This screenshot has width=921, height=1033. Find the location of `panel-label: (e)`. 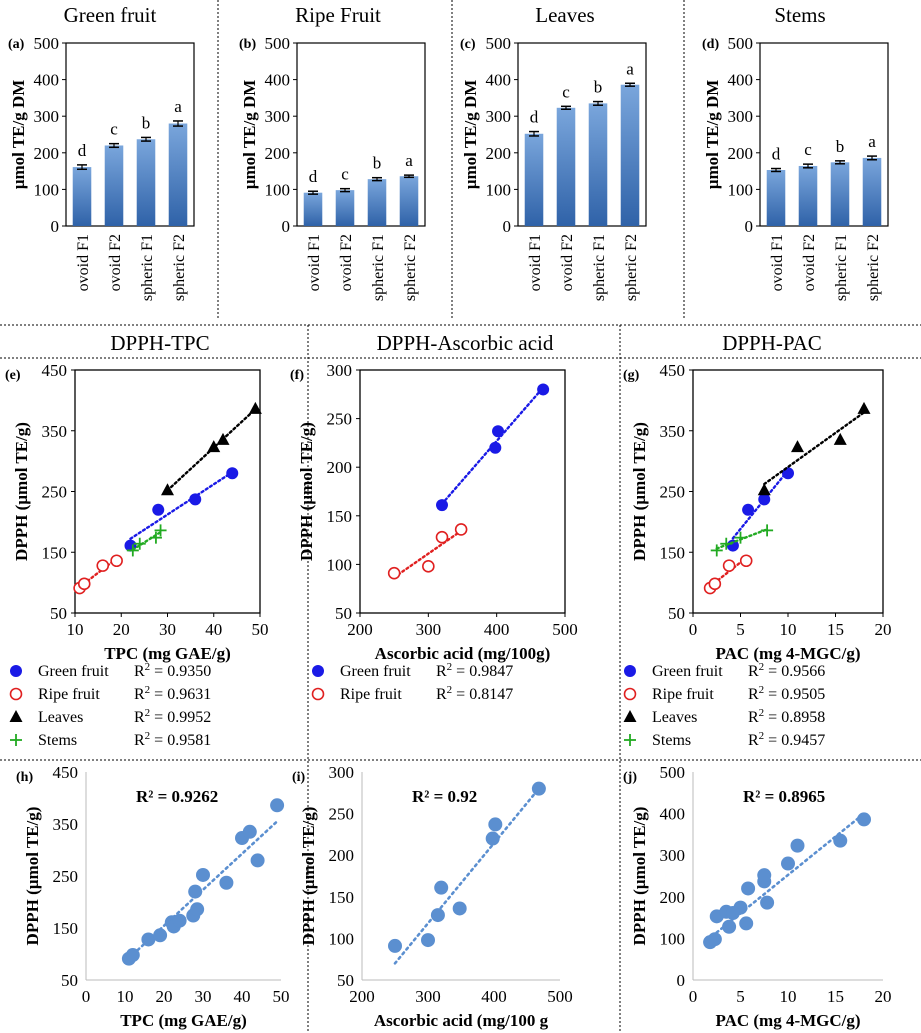

panel-label: (e) is located at coordinates (13, 375).